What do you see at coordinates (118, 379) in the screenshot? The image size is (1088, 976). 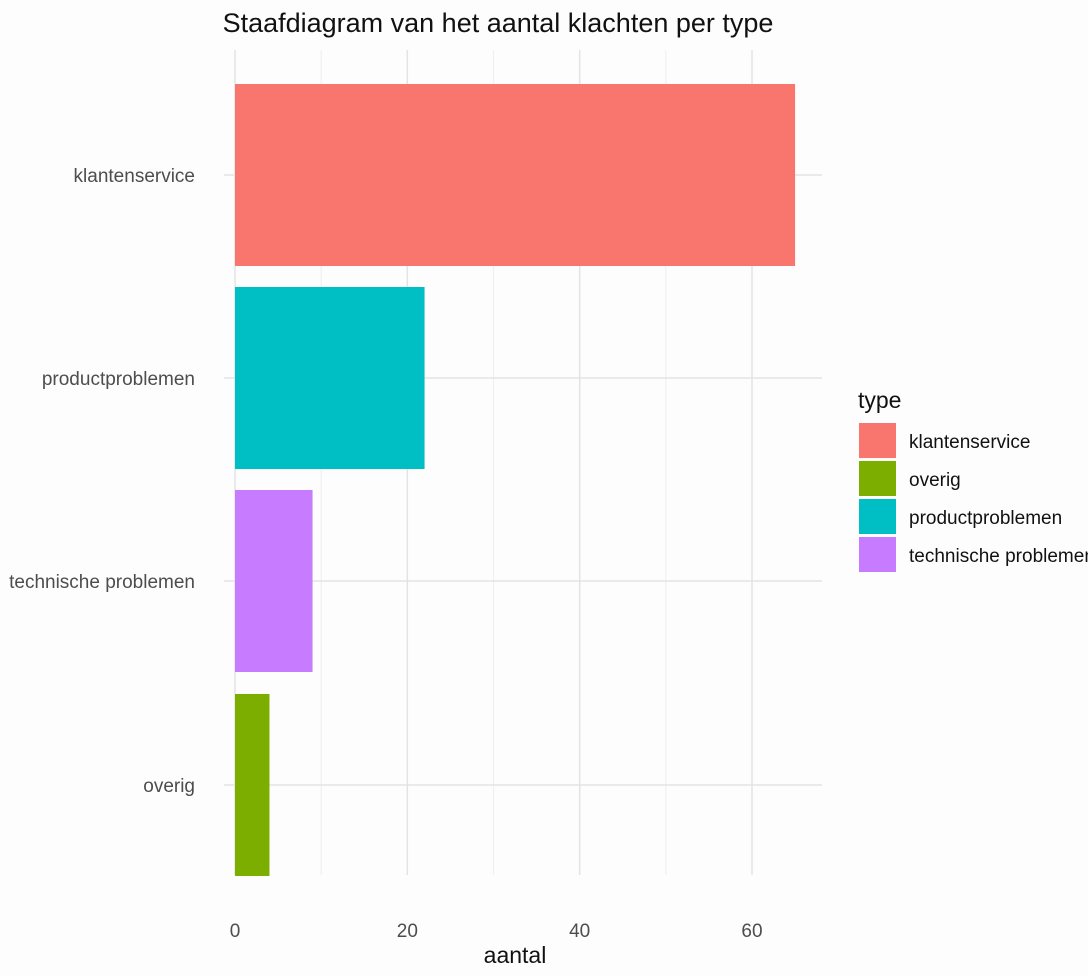 I see `y-tick-label: productproblemen` at bounding box center [118, 379].